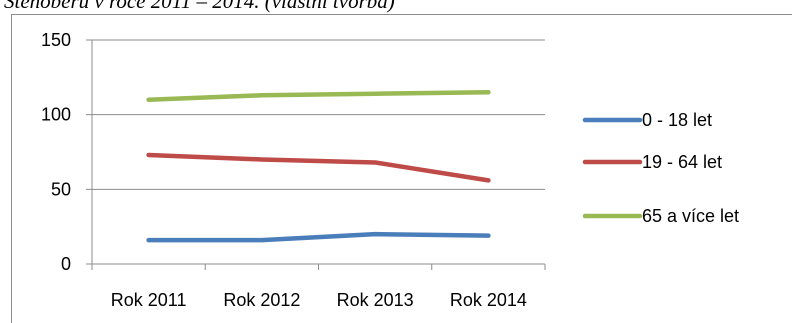 The image size is (792, 323). Describe the element at coordinates (488, 300) in the screenshot. I see `x-tick-label: Rok 2014` at that location.